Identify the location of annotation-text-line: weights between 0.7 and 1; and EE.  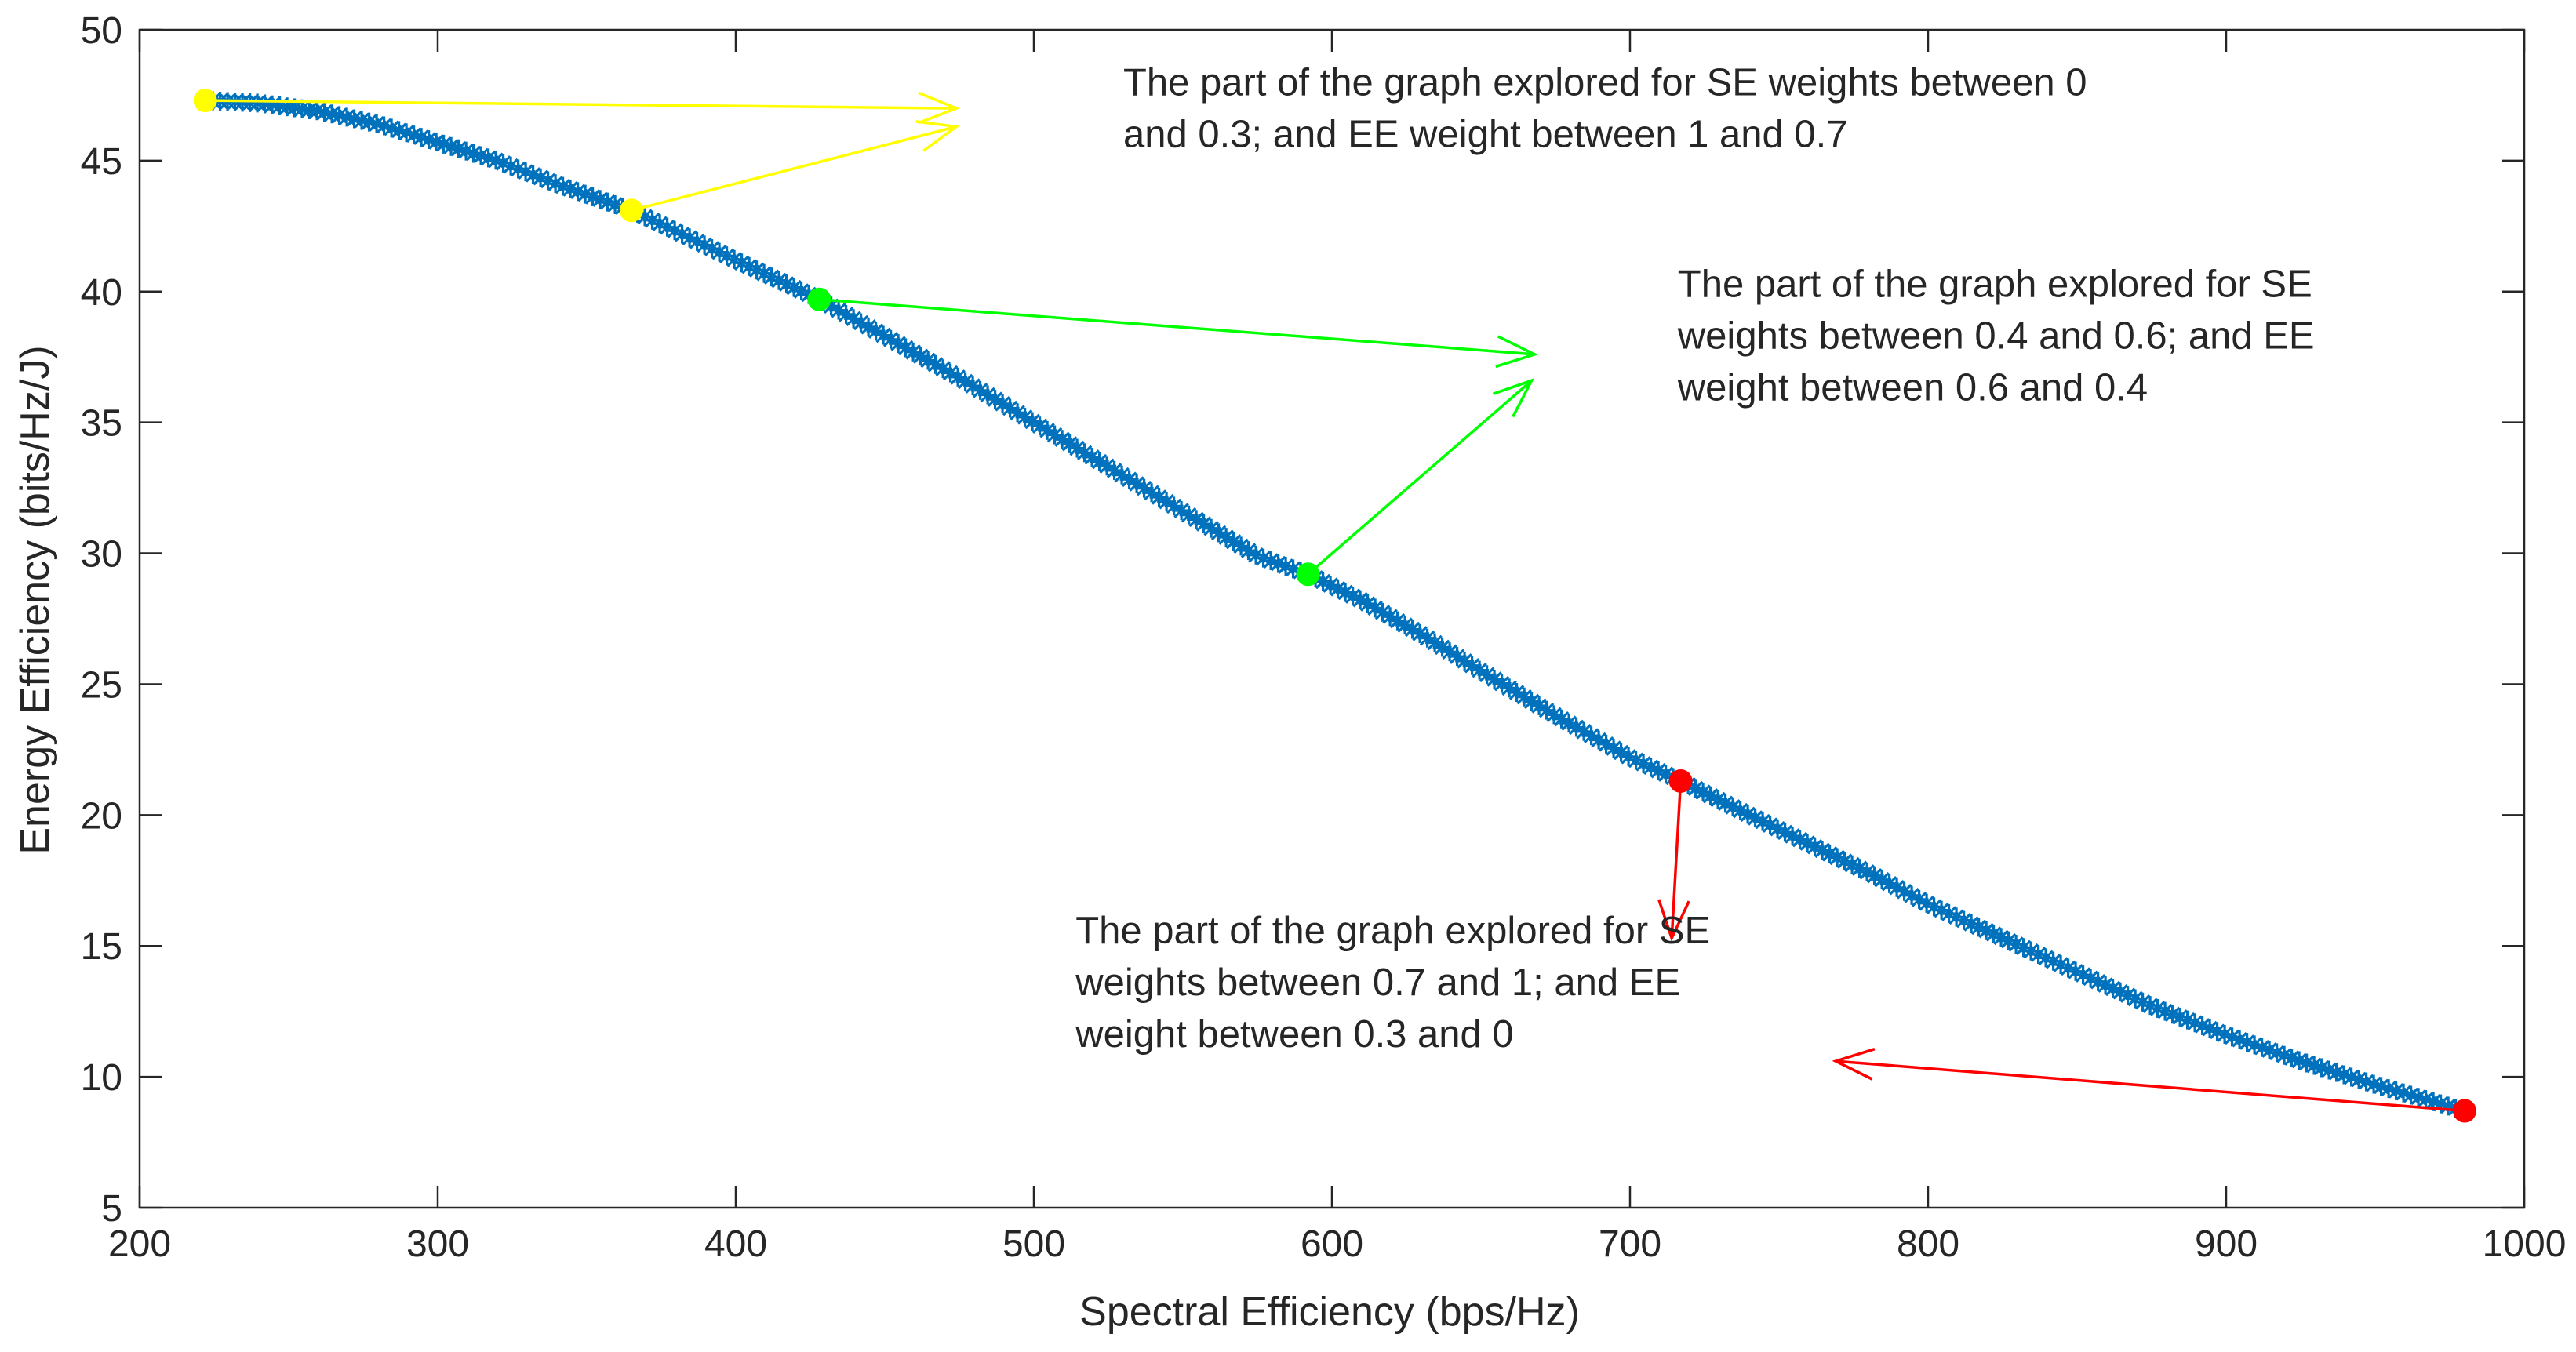
(1377, 982).